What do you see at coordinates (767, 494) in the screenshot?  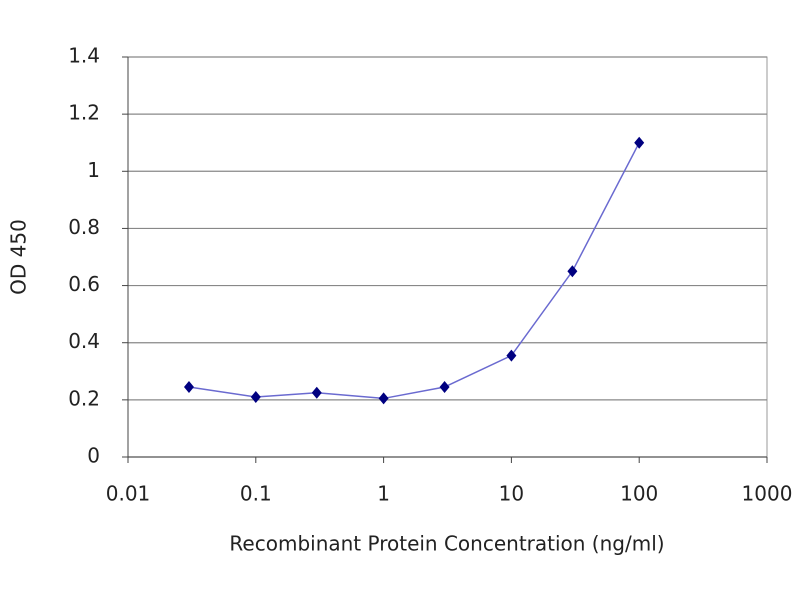 I see `x-tick-label: 1000` at bounding box center [767, 494].